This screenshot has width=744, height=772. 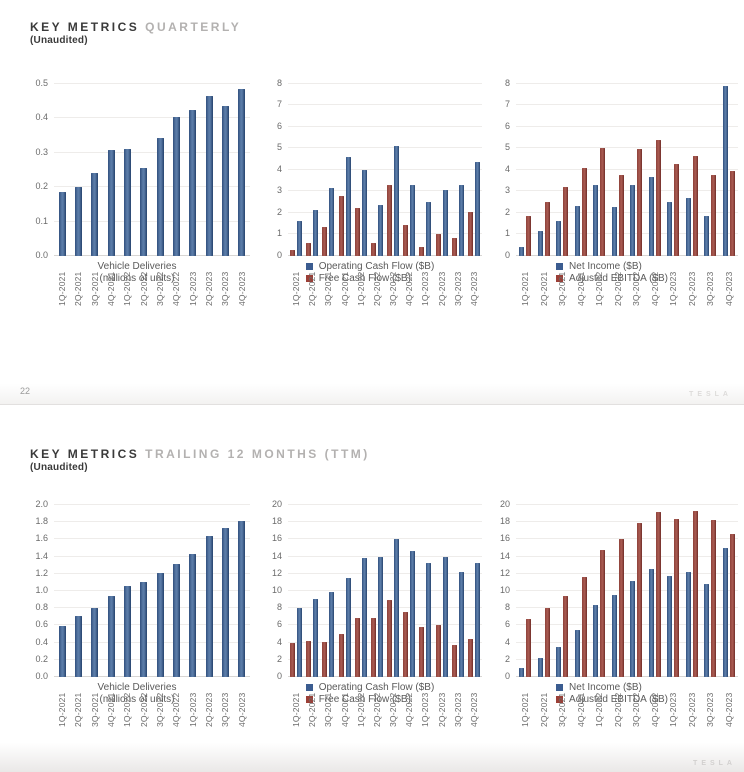 I want to click on y-tick-label: 16, so click(x=276, y=538).